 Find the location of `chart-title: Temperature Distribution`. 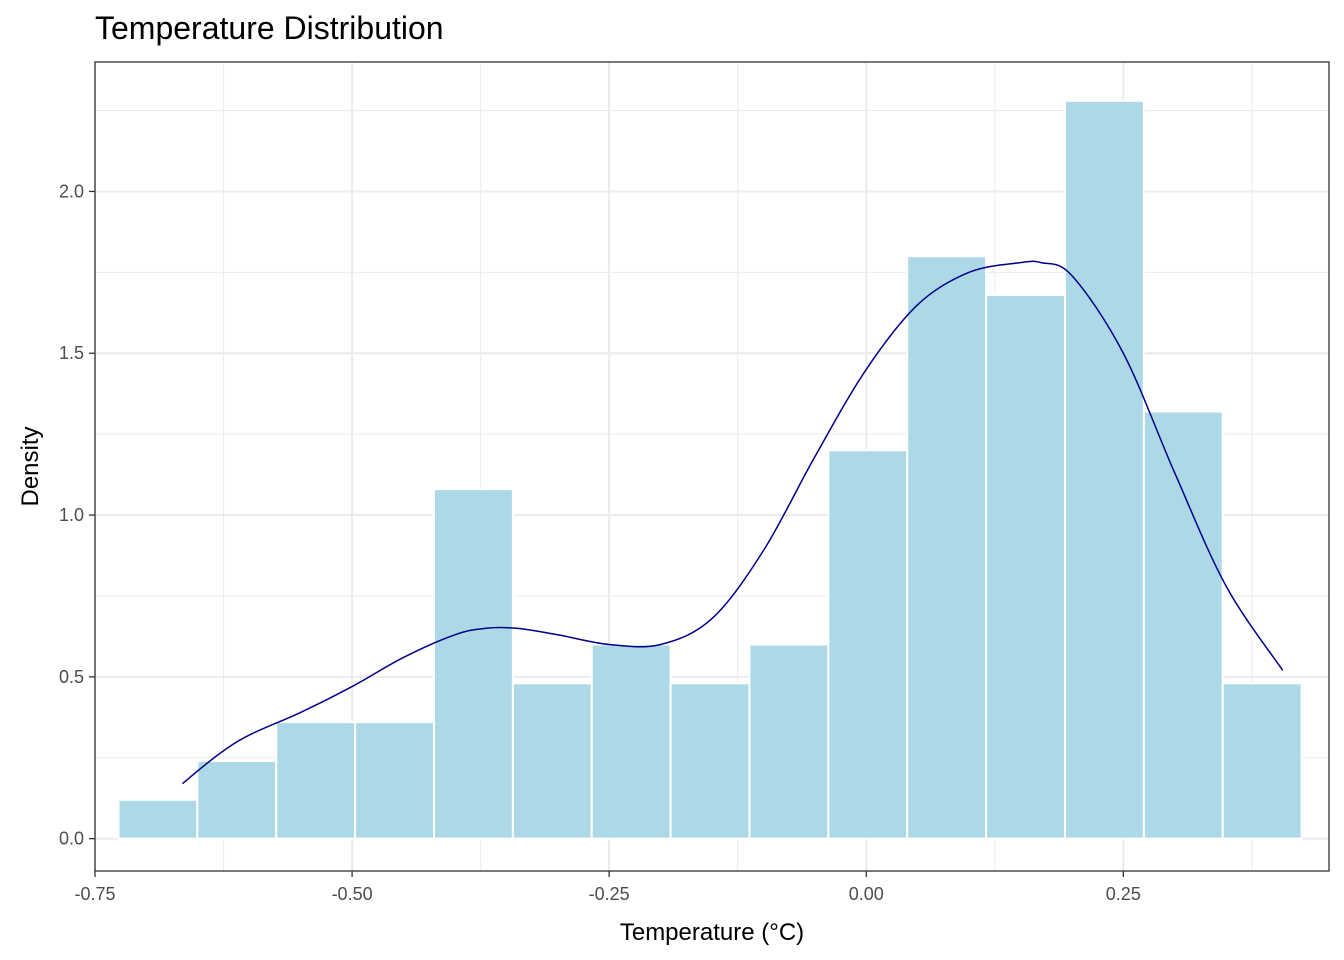

chart-title: Temperature Distribution is located at coordinates (269, 28).